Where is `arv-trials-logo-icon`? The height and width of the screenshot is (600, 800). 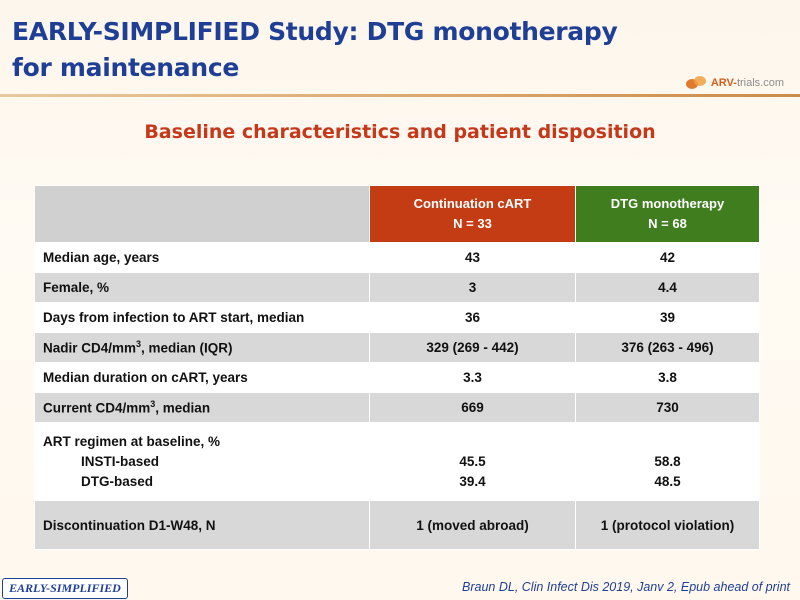
arv-trials-logo-icon is located at coordinates (696, 83).